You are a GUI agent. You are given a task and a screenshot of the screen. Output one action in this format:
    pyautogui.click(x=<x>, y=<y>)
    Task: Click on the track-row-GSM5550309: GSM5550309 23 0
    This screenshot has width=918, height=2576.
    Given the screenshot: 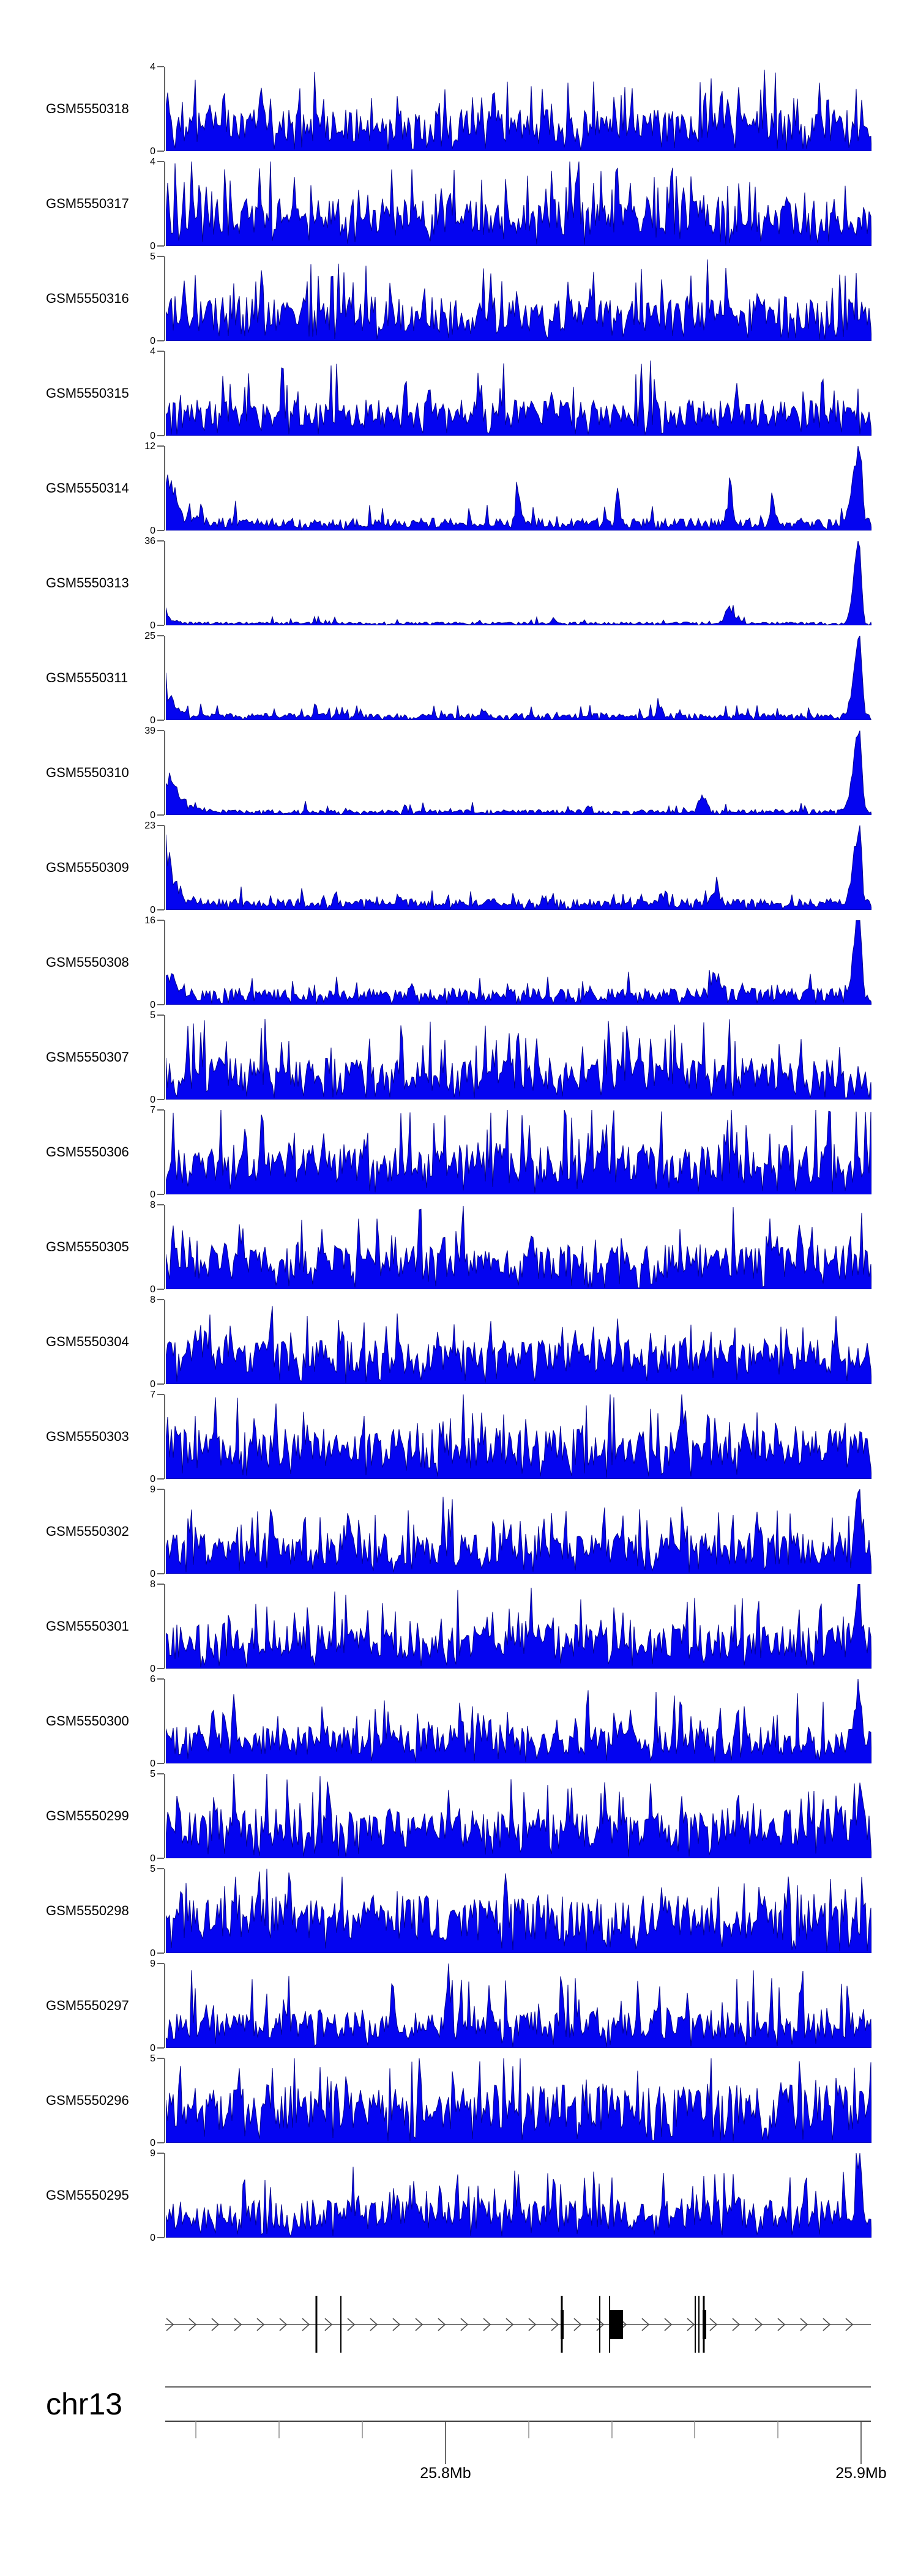 What is the action you would take?
    pyautogui.click(x=459, y=868)
    